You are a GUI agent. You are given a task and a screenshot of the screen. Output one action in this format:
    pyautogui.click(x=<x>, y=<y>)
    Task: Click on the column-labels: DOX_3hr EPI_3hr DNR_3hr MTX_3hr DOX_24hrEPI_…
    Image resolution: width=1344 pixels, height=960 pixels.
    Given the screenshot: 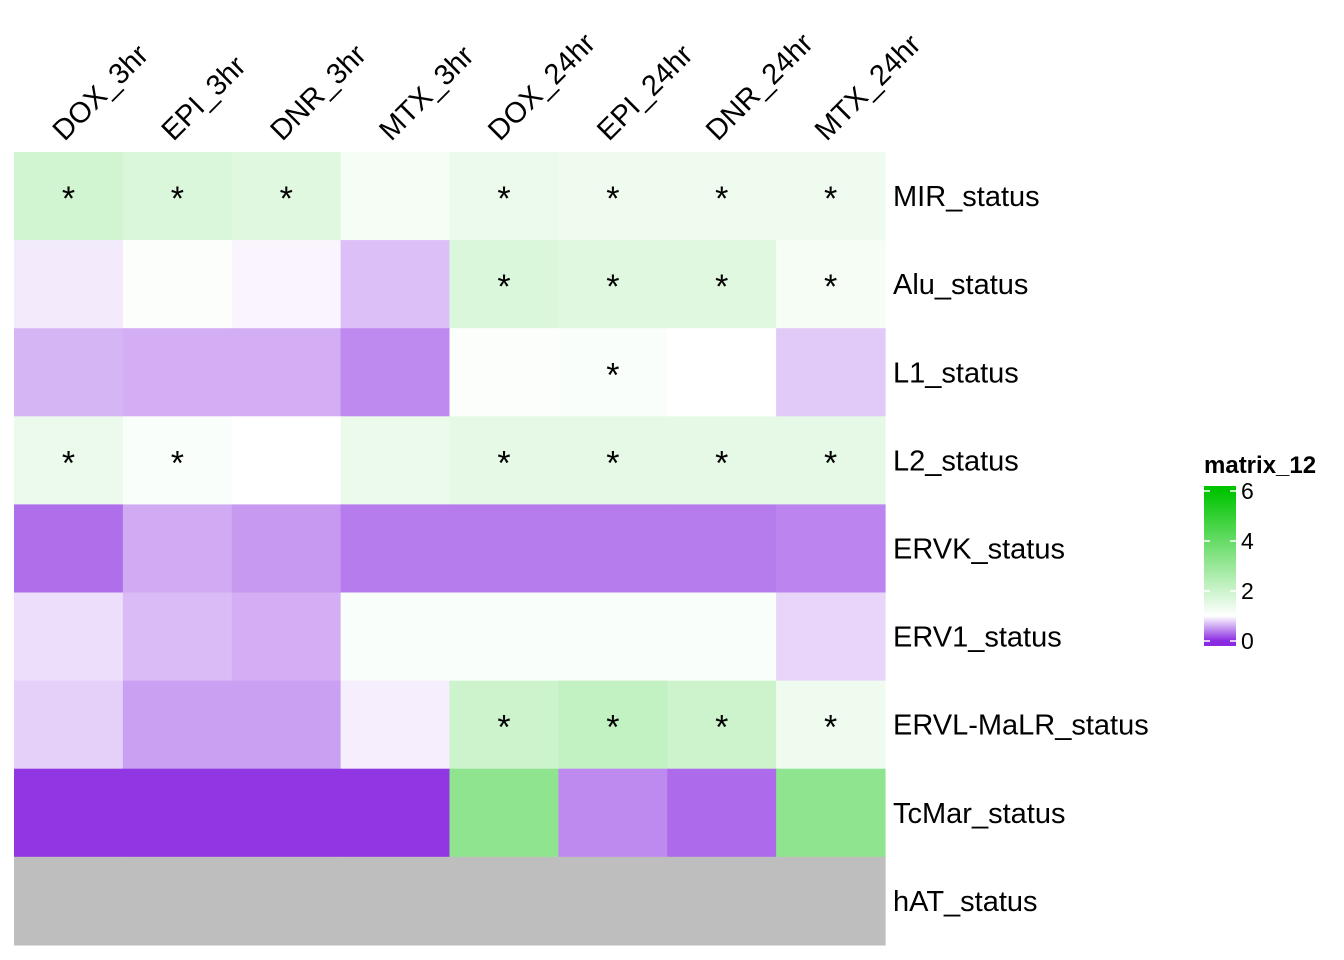 What is the action you would take?
    pyautogui.click(x=487, y=87)
    